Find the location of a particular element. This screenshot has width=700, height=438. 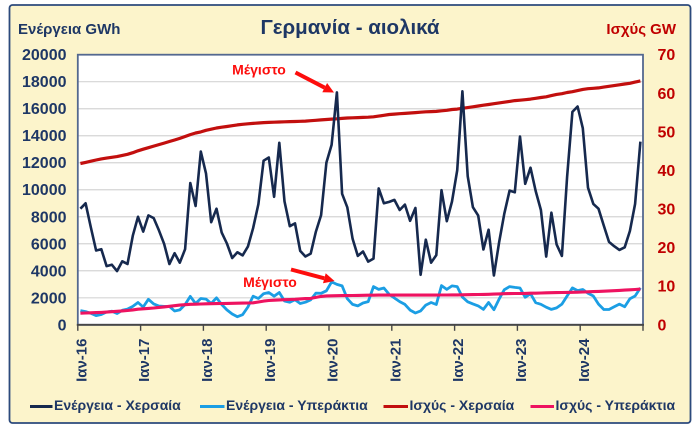

svg-text: Ιαν-22 is located at coordinates (458, 360).